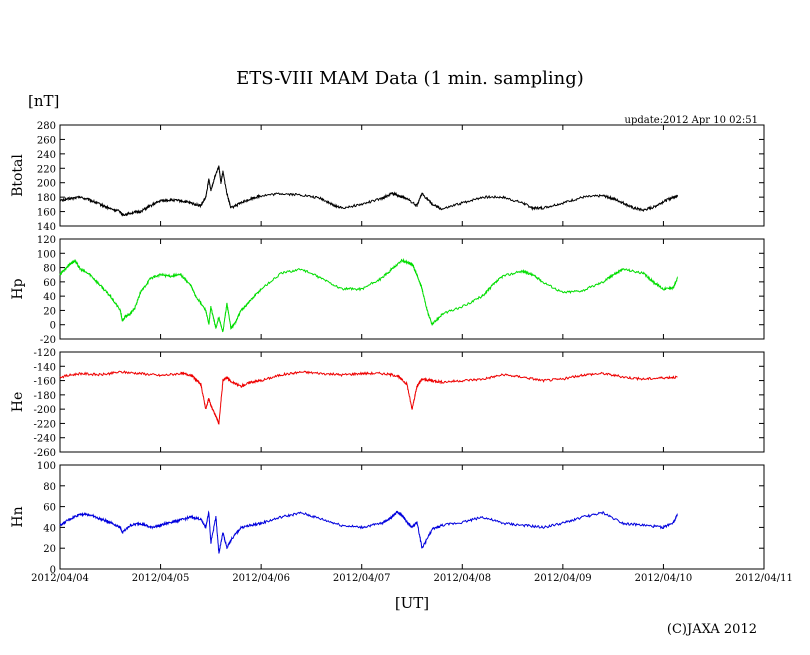  I want to click on y-tick-label: -120, so click(45, 353).